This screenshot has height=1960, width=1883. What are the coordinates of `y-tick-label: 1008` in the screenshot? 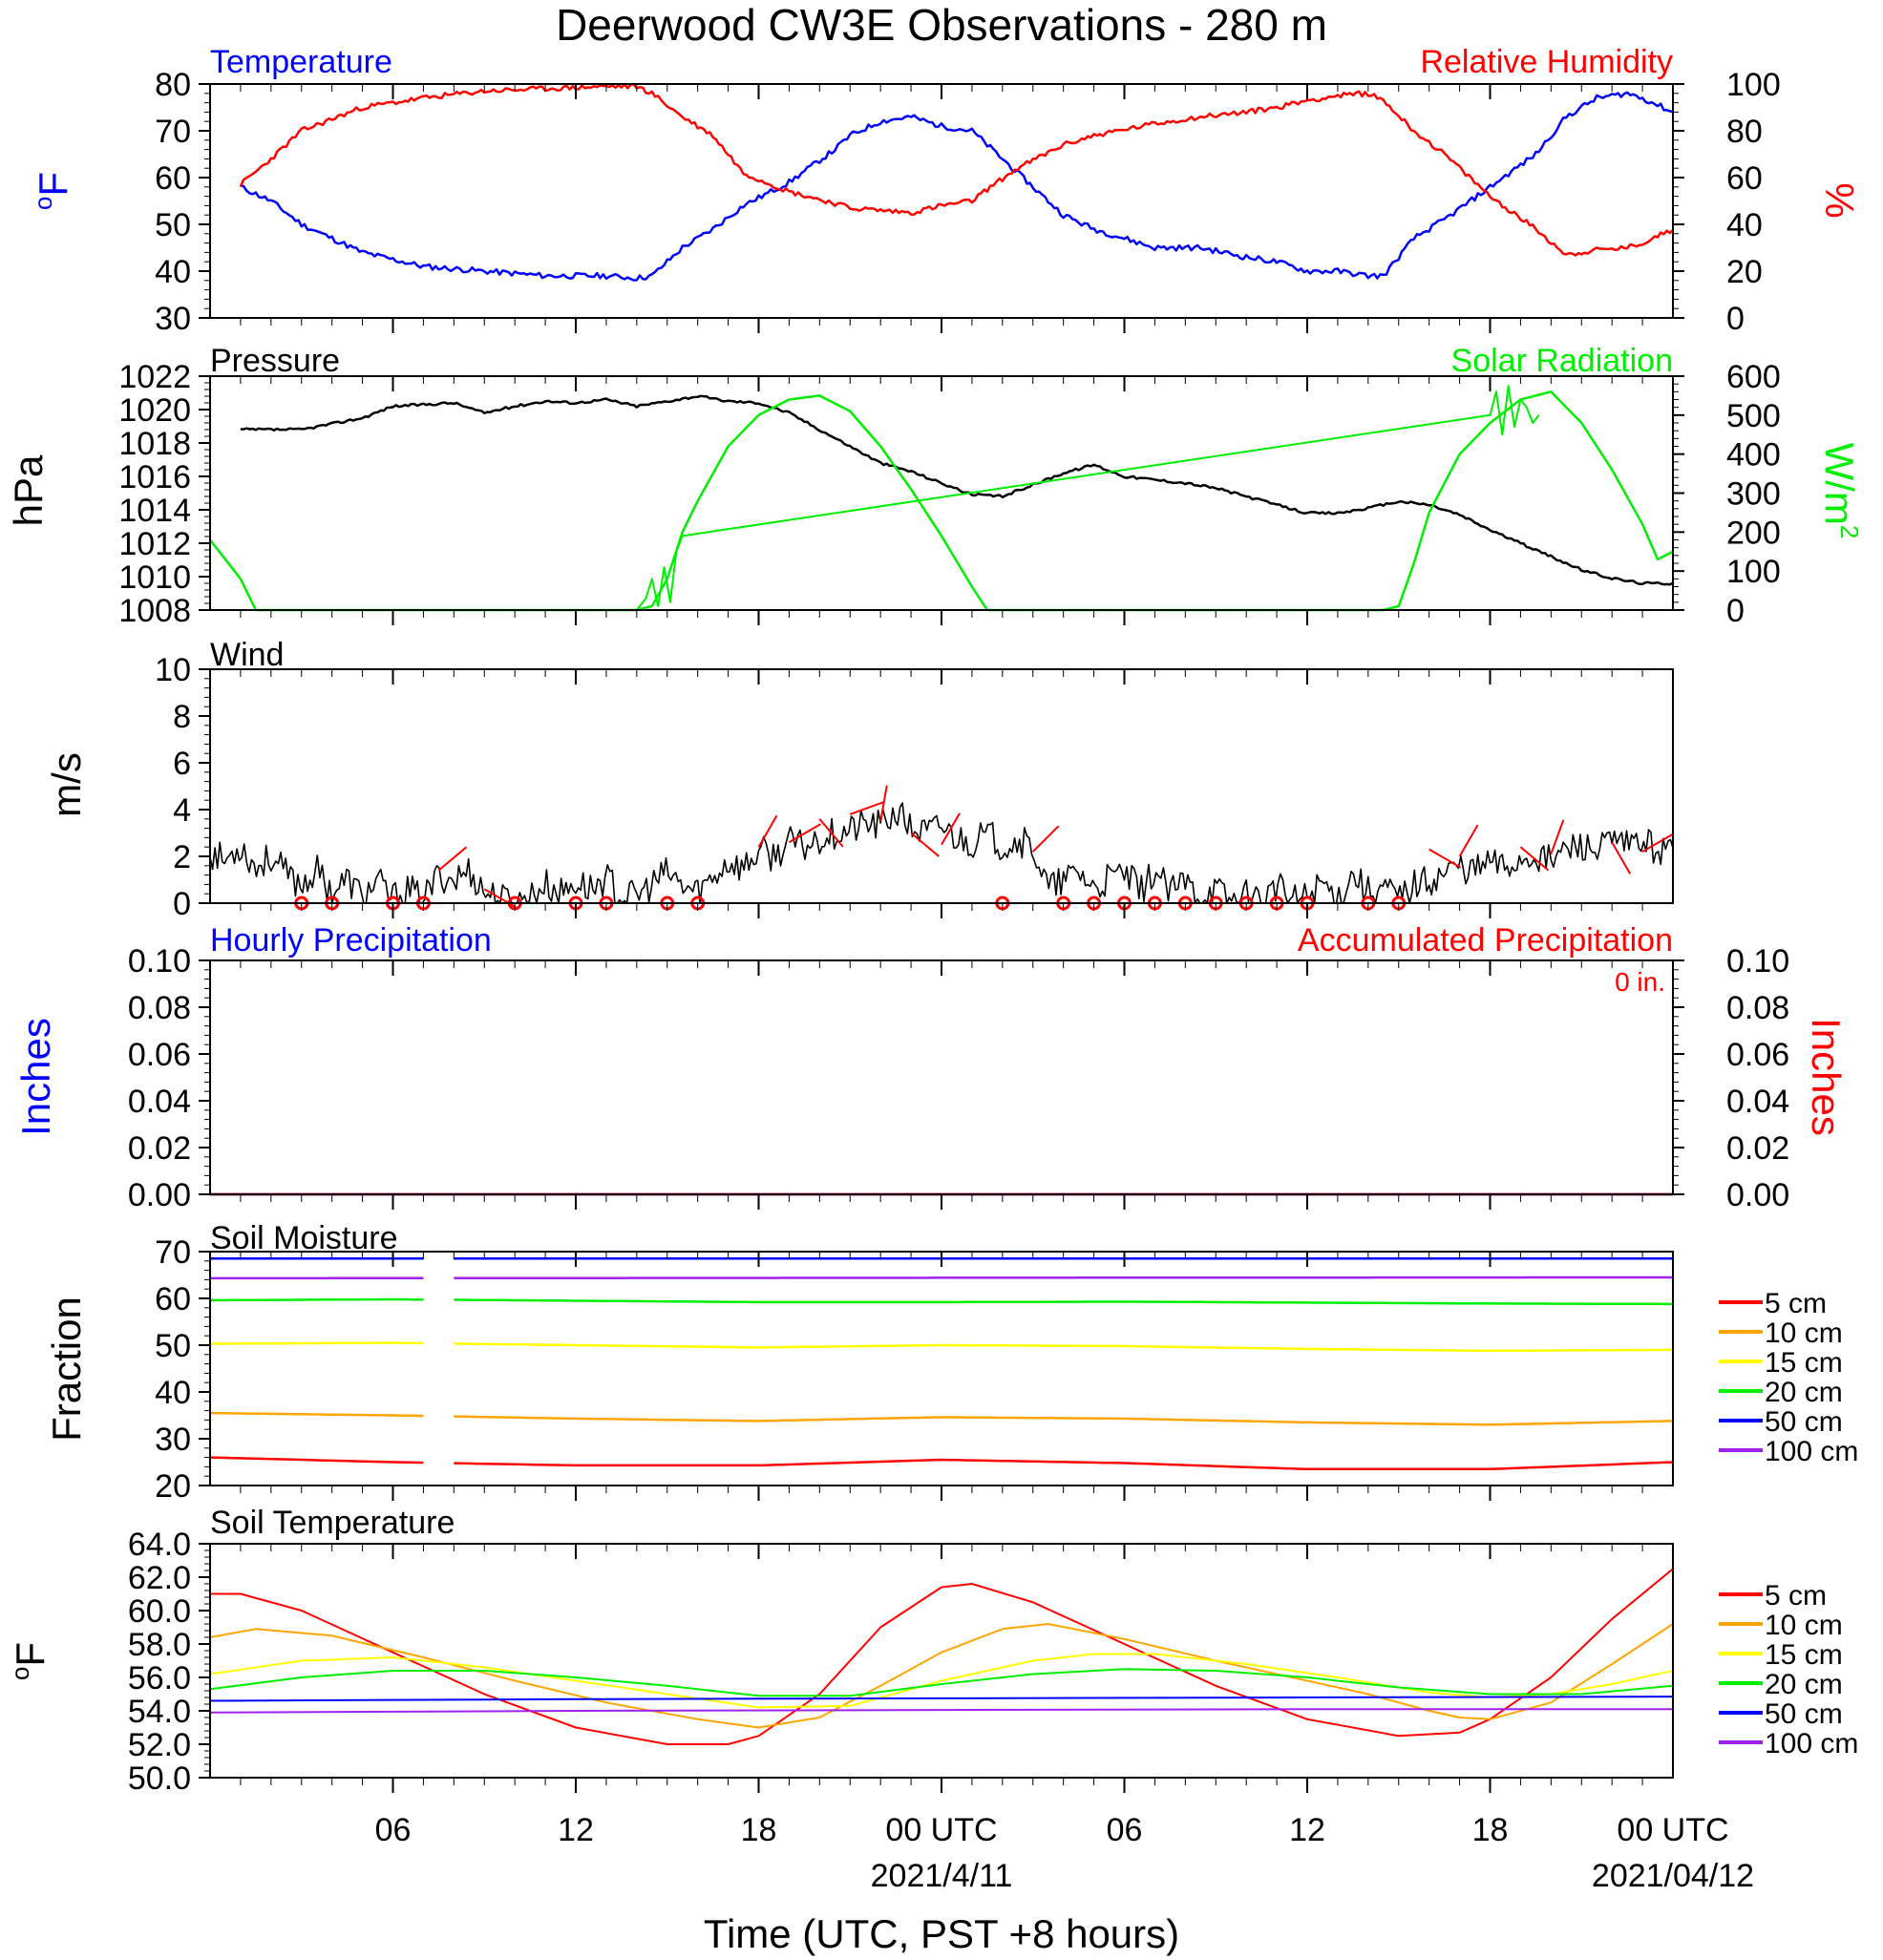 It's located at (154, 611).